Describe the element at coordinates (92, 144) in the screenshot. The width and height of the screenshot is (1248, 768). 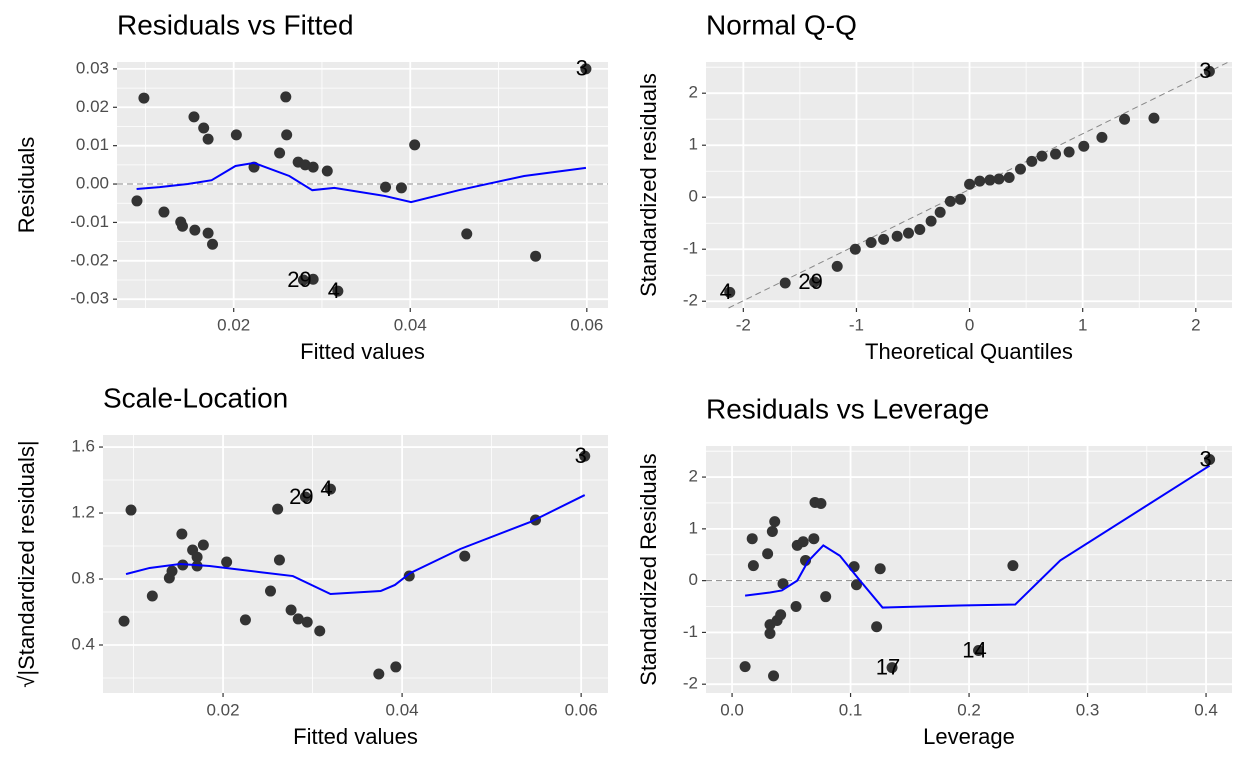
I see `y-tick-label: 0.01` at that location.